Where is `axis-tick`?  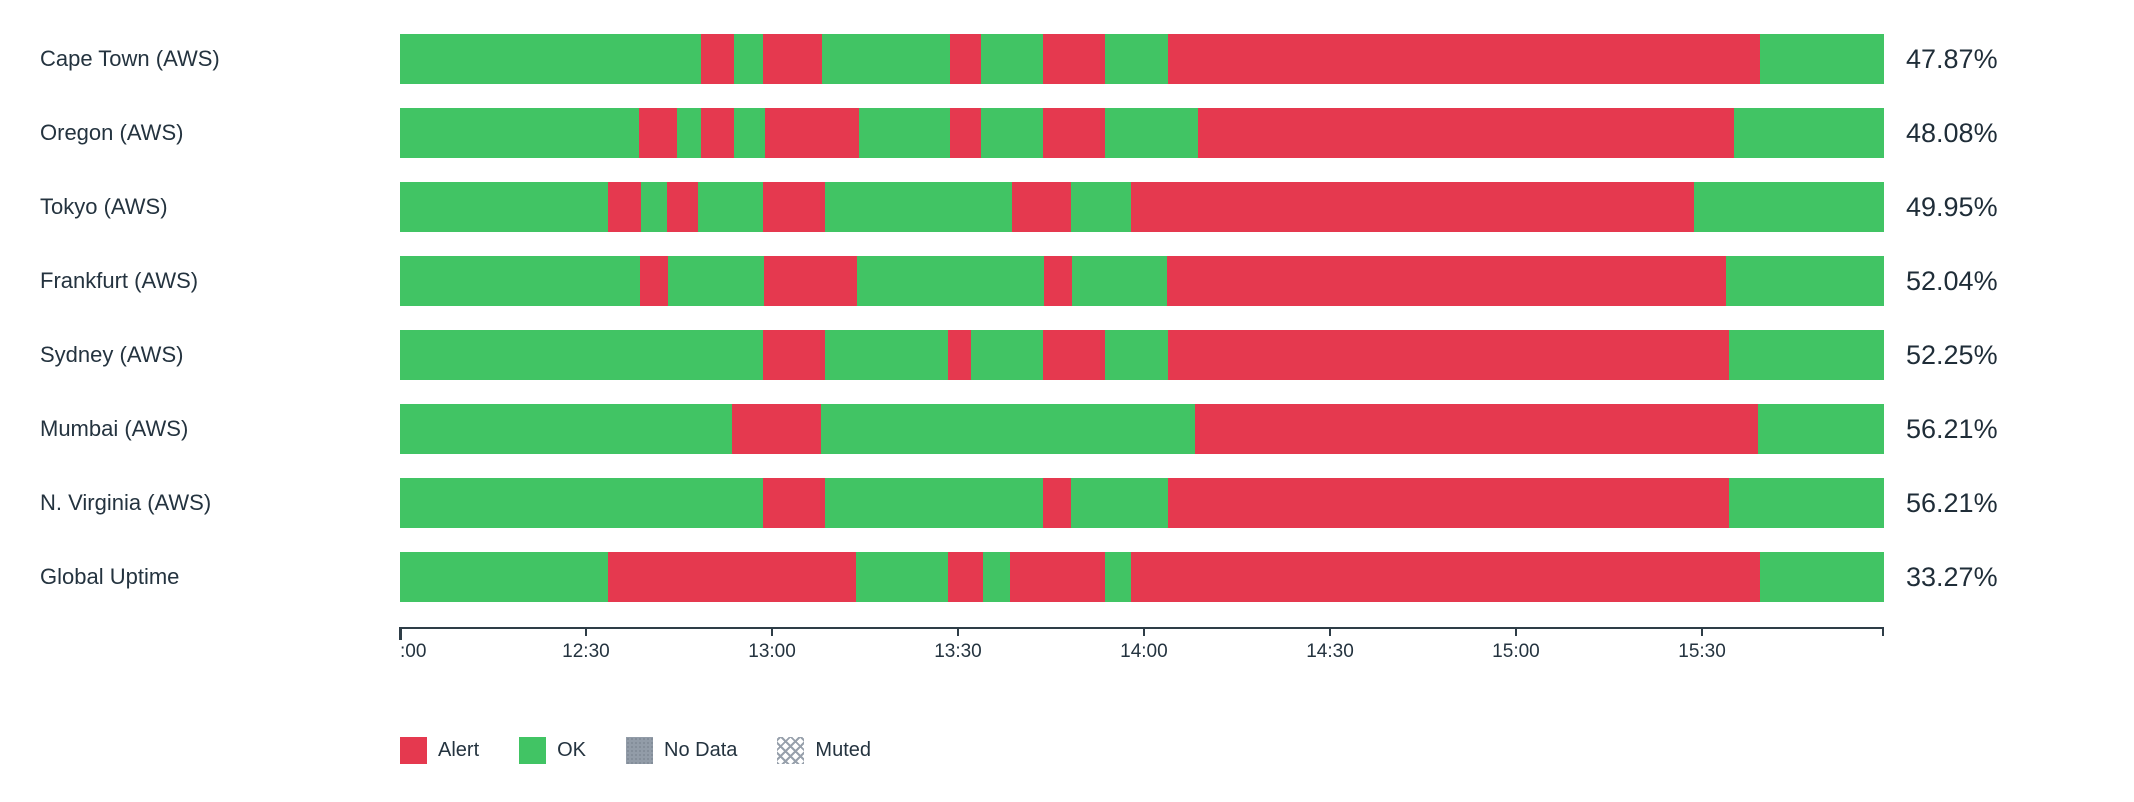
axis-tick is located at coordinates (1143, 631).